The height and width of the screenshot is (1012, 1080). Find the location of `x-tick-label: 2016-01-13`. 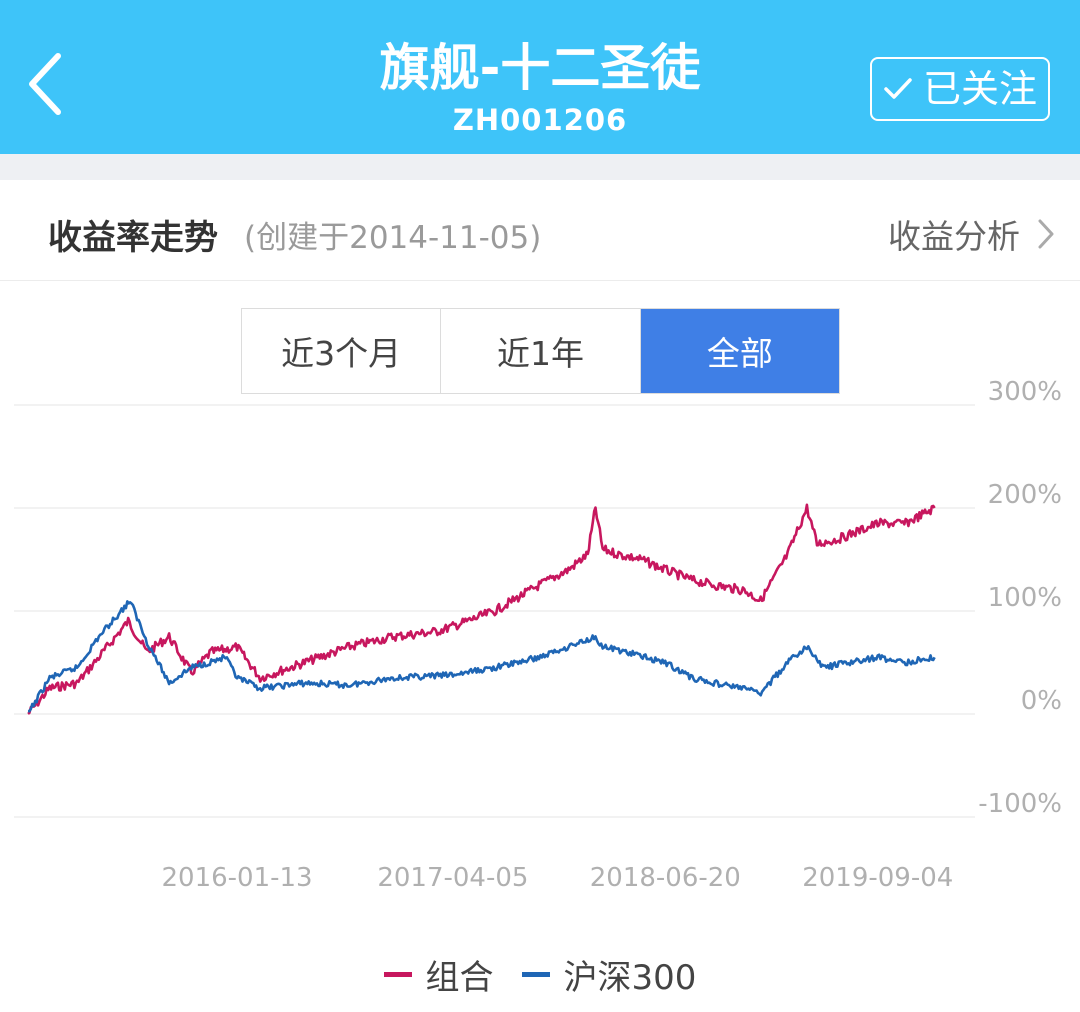

x-tick-label: 2016-01-13 is located at coordinates (237, 878).